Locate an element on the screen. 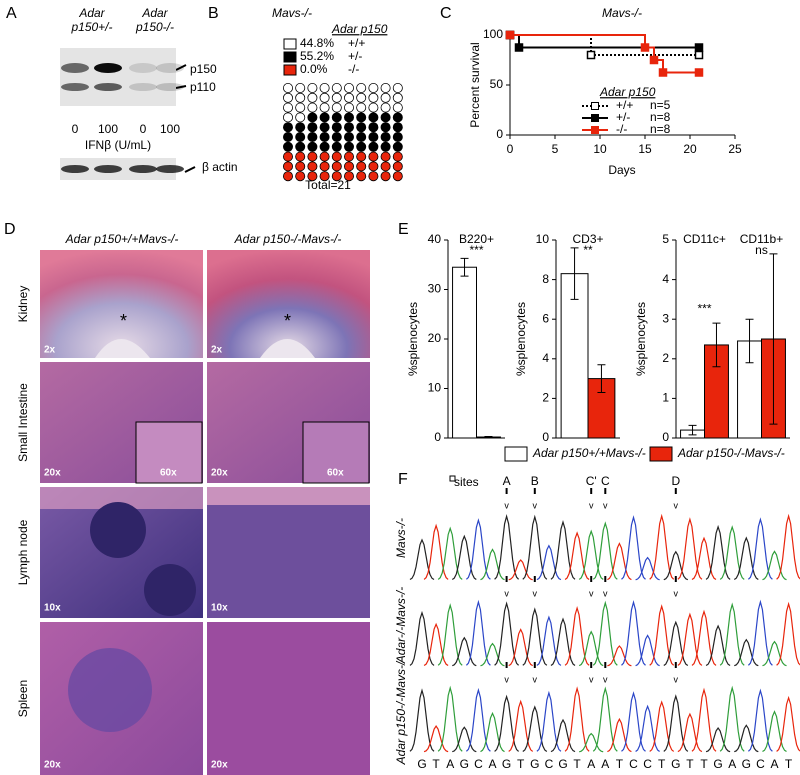  y-axis-label: %splenocytes is located at coordinates (521, 339).